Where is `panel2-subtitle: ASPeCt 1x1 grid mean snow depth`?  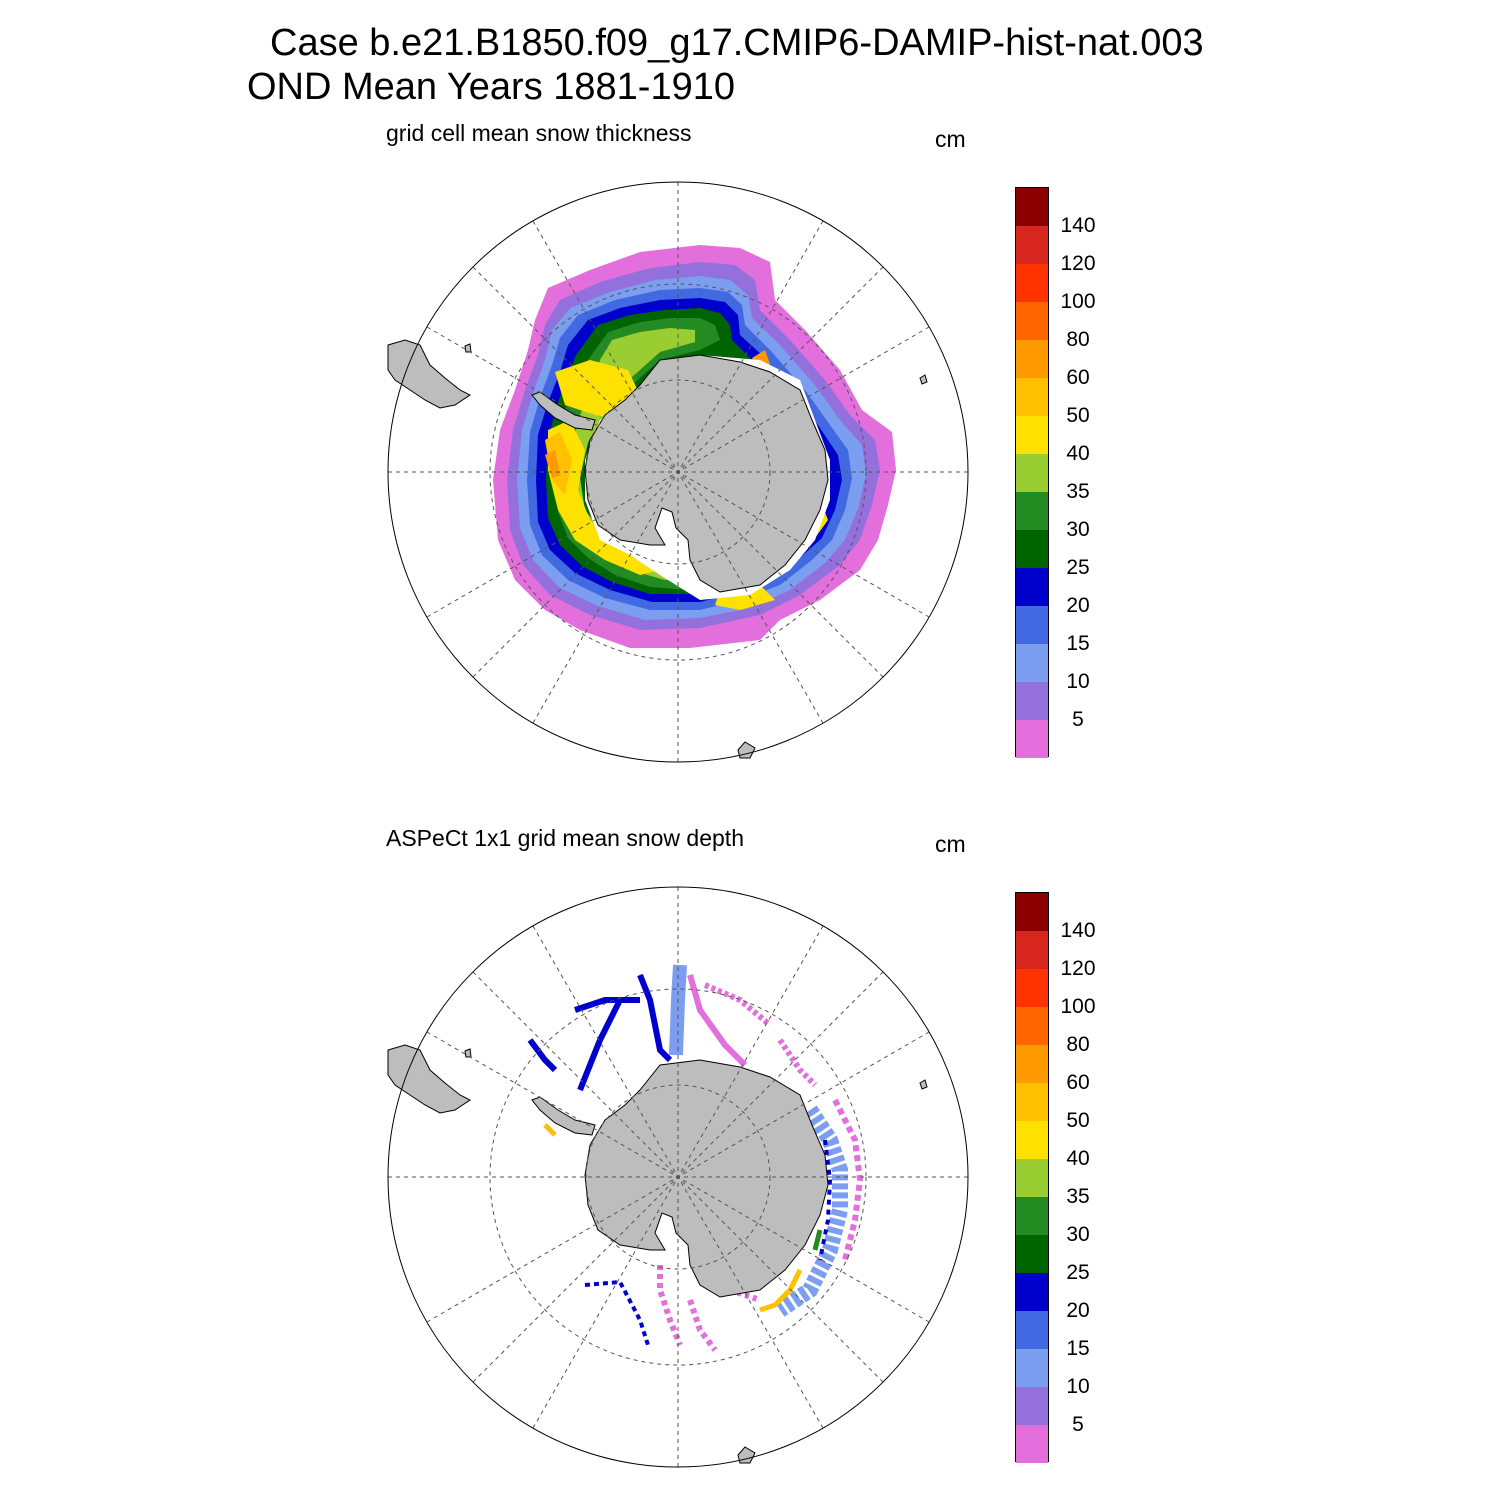 panel2-subtitle: ASPeCt 1x1 grid mean snow depth is located at coordinates (565, 838).